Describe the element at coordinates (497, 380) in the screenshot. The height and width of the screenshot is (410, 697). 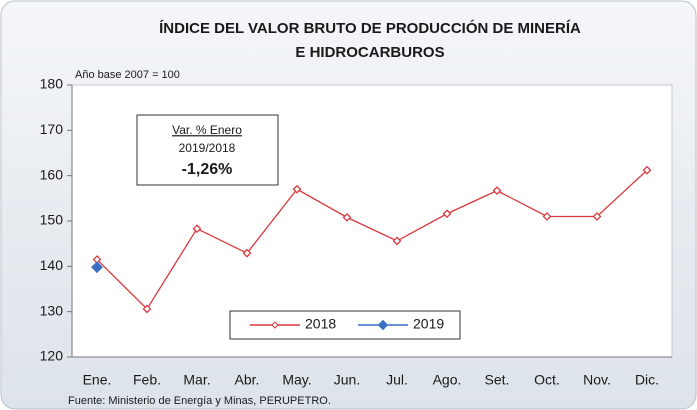
I see `x-tick-label: Set.` at that location.